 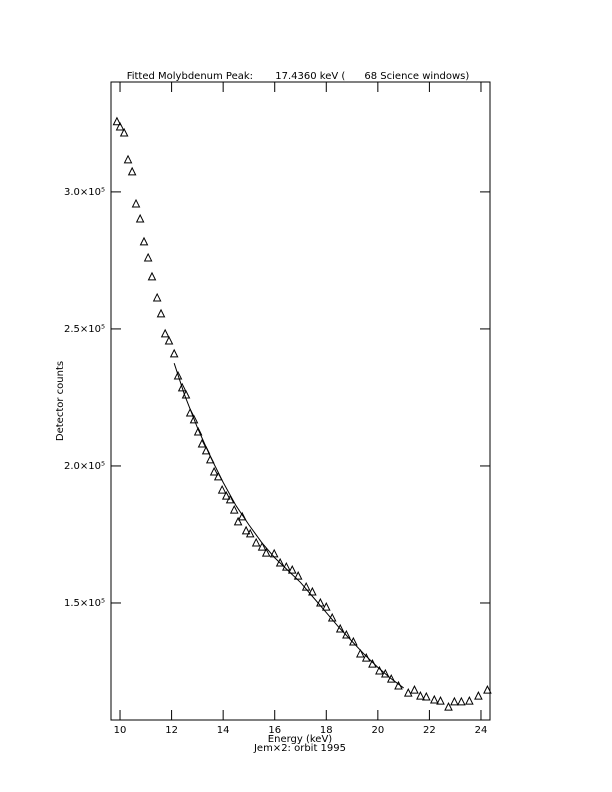 I want to click on x-tick-label: 16, so click(x=274, y=730).